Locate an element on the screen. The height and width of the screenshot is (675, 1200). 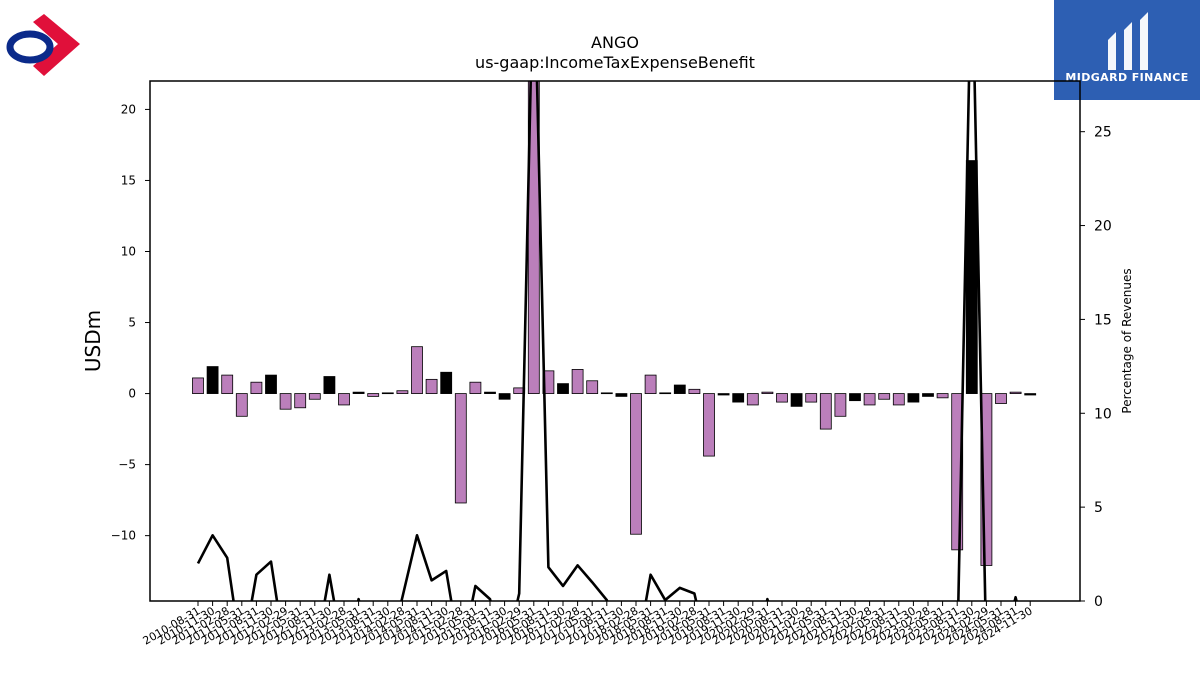
y-tick-label: 20 is located at coordinates (128, 109).